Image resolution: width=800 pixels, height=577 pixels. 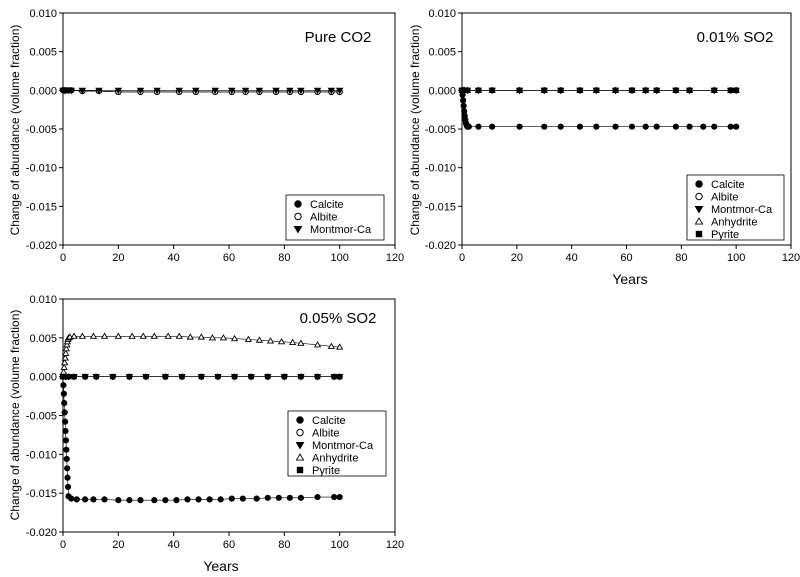 I want to click on legend-label-pyrite: Pyrite, so click(x=326, y=471).